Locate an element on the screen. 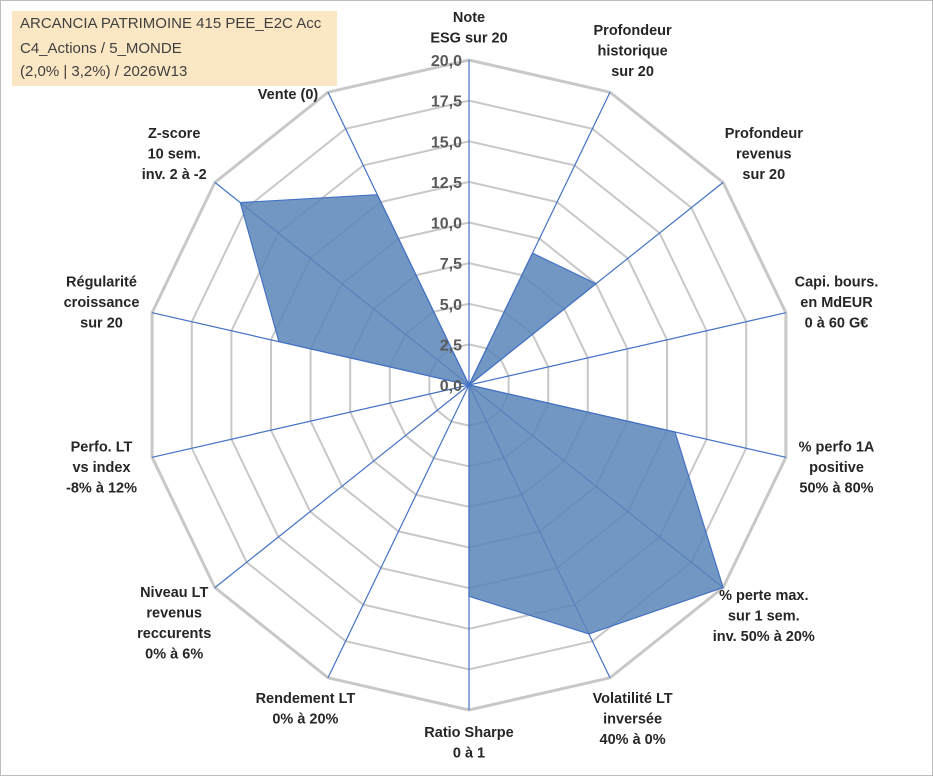  axis-label-line: positive is located at coordinates (836, 468).